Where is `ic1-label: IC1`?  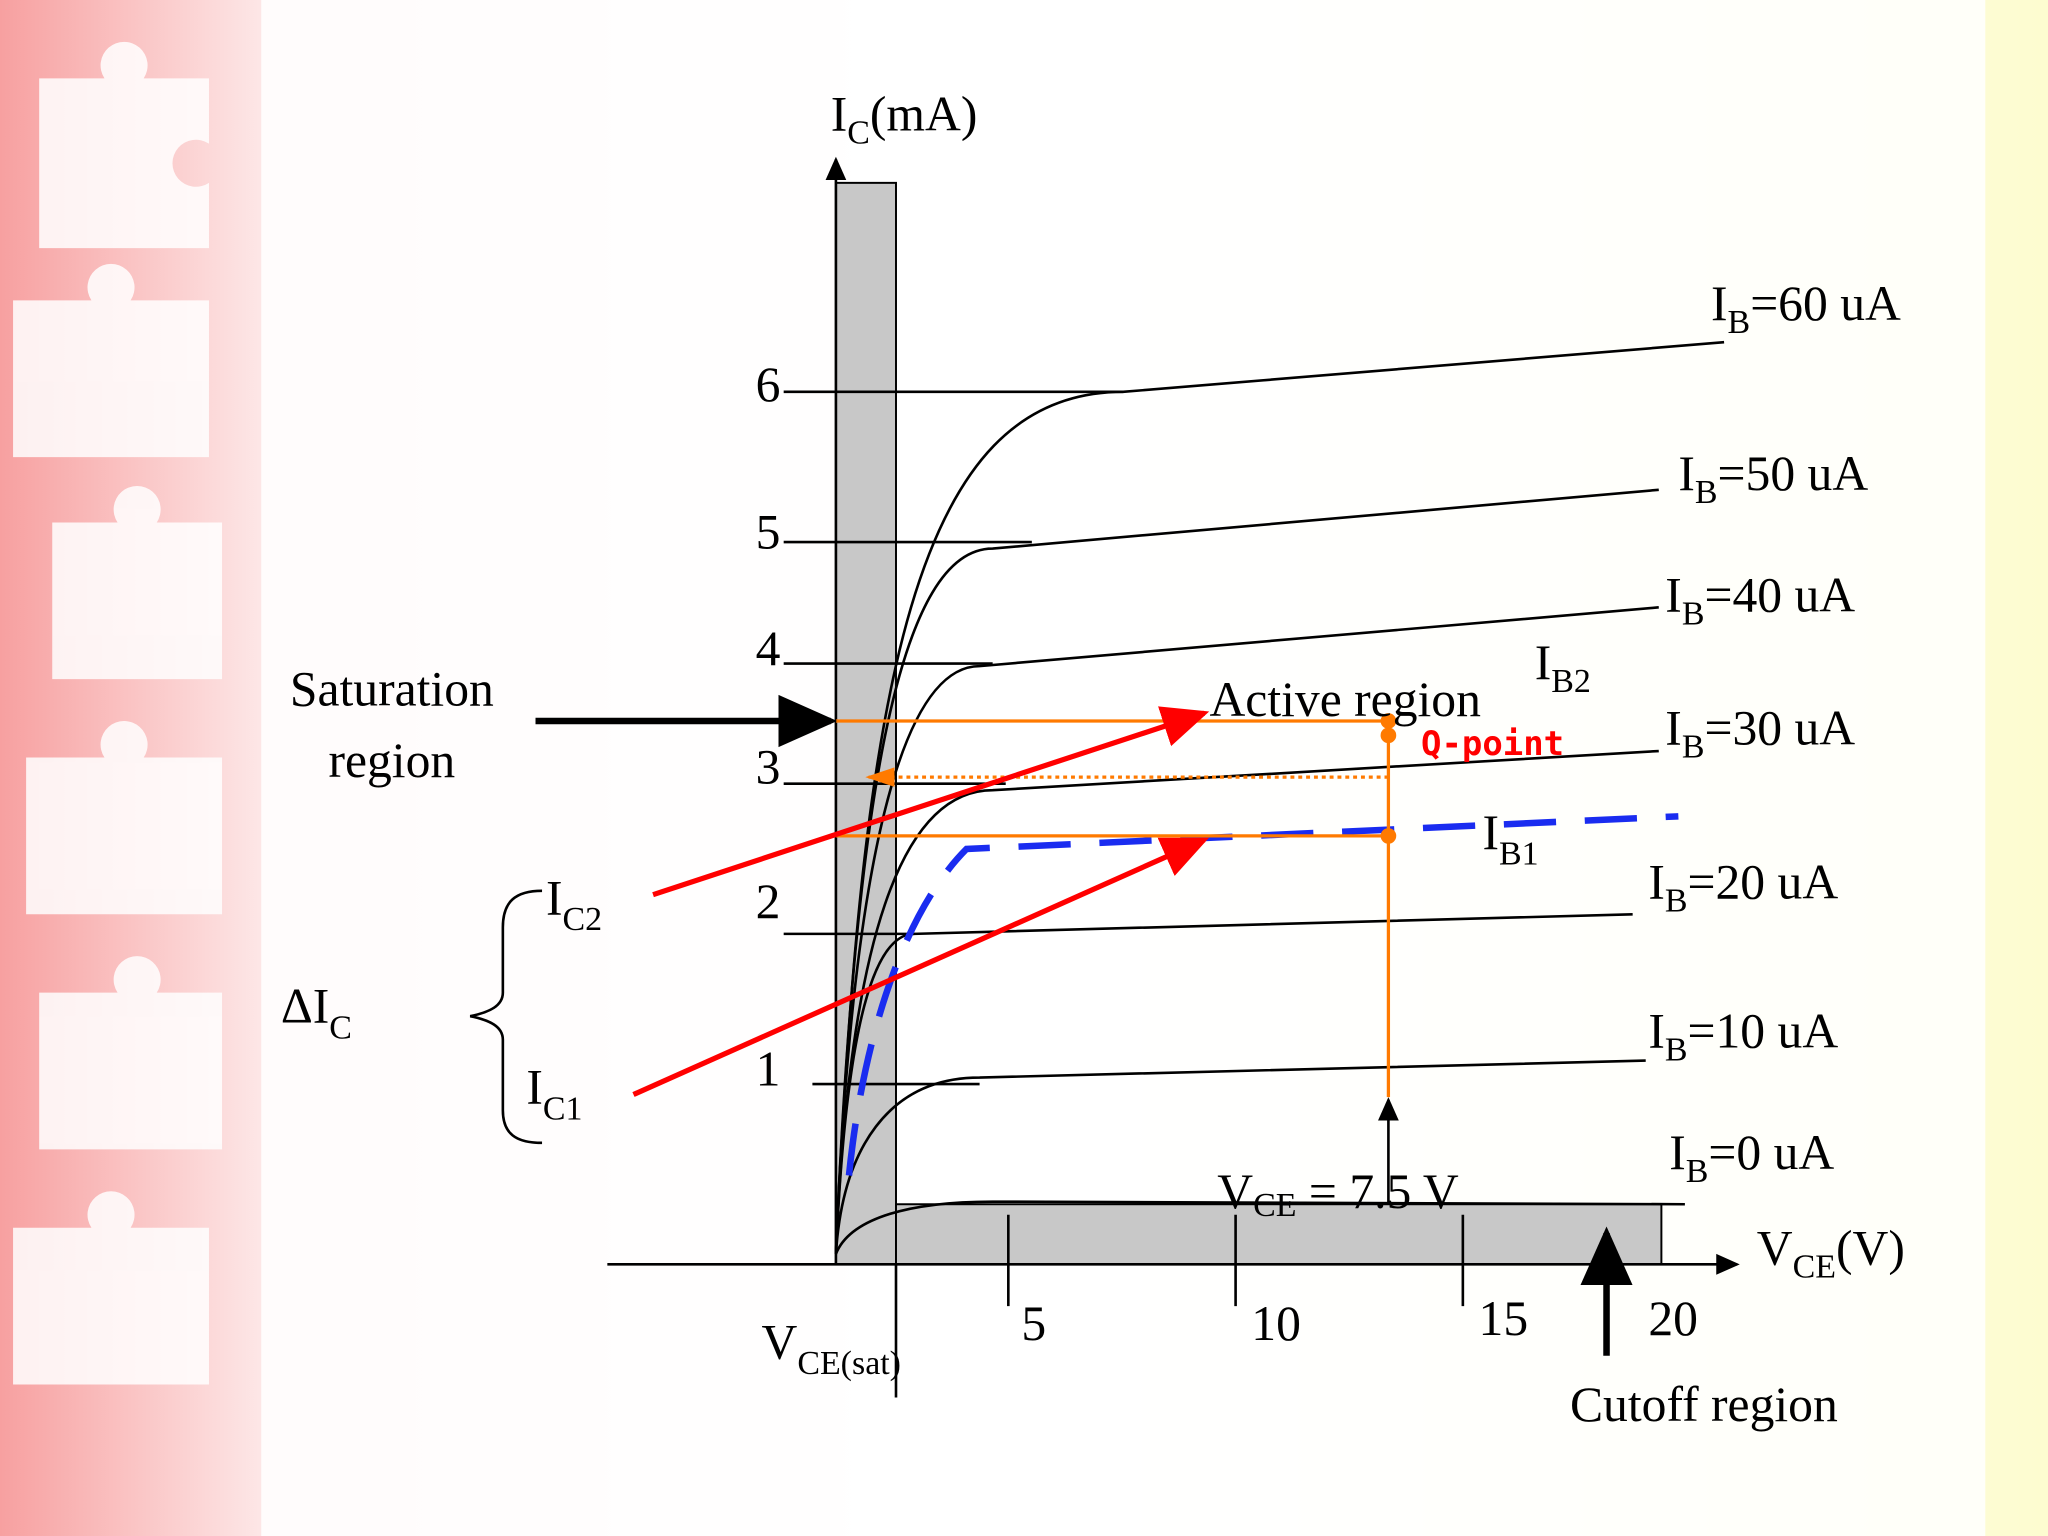 ic1-label: IC1 is located at coordinates (554, 1094).